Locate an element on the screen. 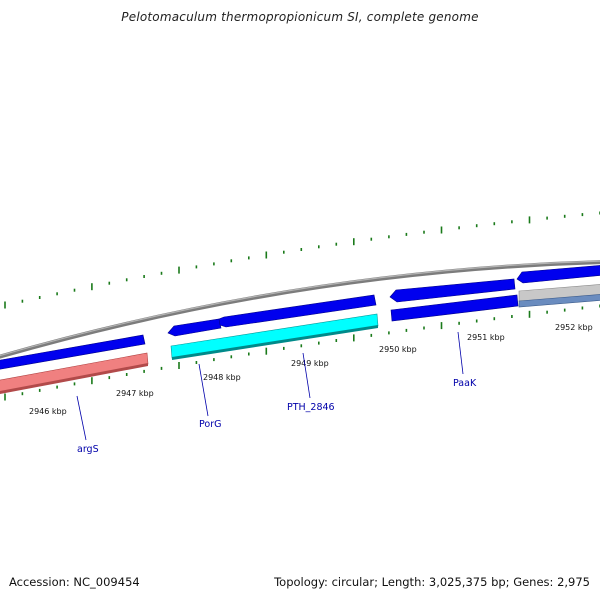 The height and width of the screenshot is (600, 600). reverse-gene-cyan-shadow is located at coordinates (275, 342).